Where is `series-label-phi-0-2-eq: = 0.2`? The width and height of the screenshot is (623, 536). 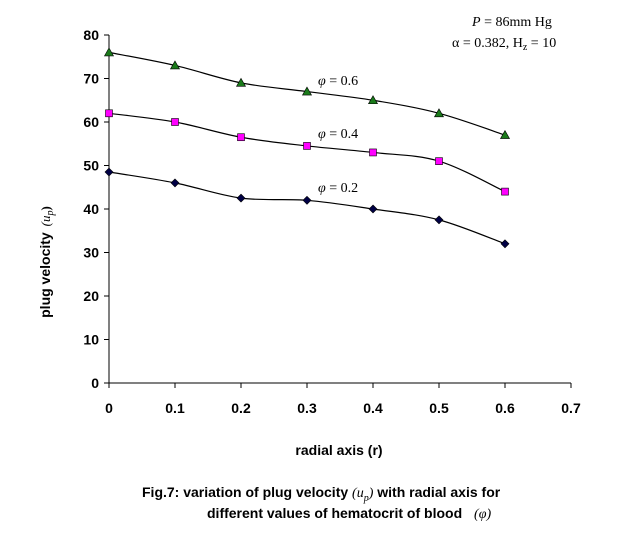
series-label-phi-0-2-eq: = 0.2 is located at coordinates (342, 188).